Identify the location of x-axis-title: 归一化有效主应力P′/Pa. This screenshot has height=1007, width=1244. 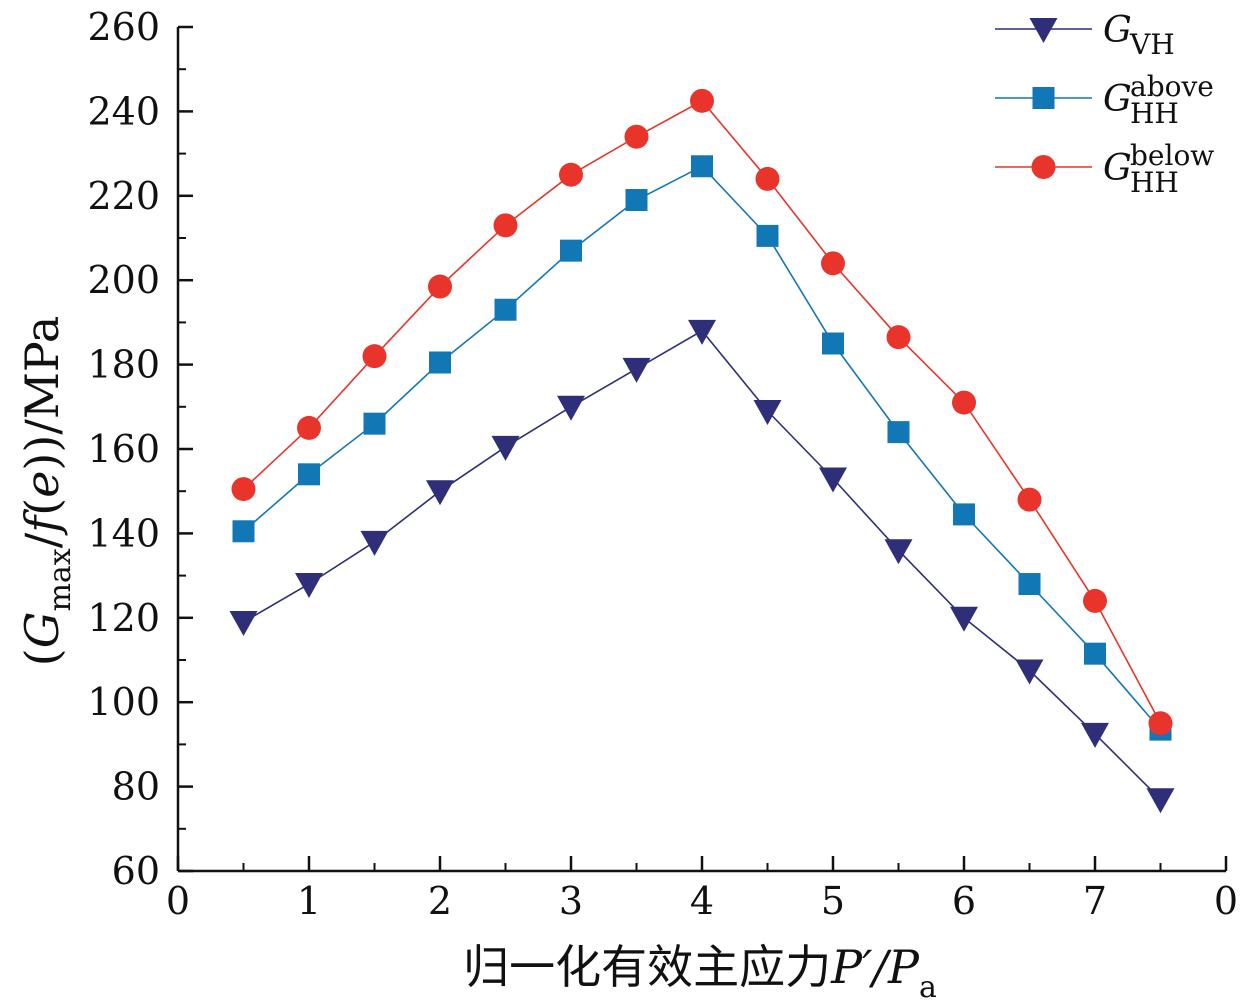
(700, 972).